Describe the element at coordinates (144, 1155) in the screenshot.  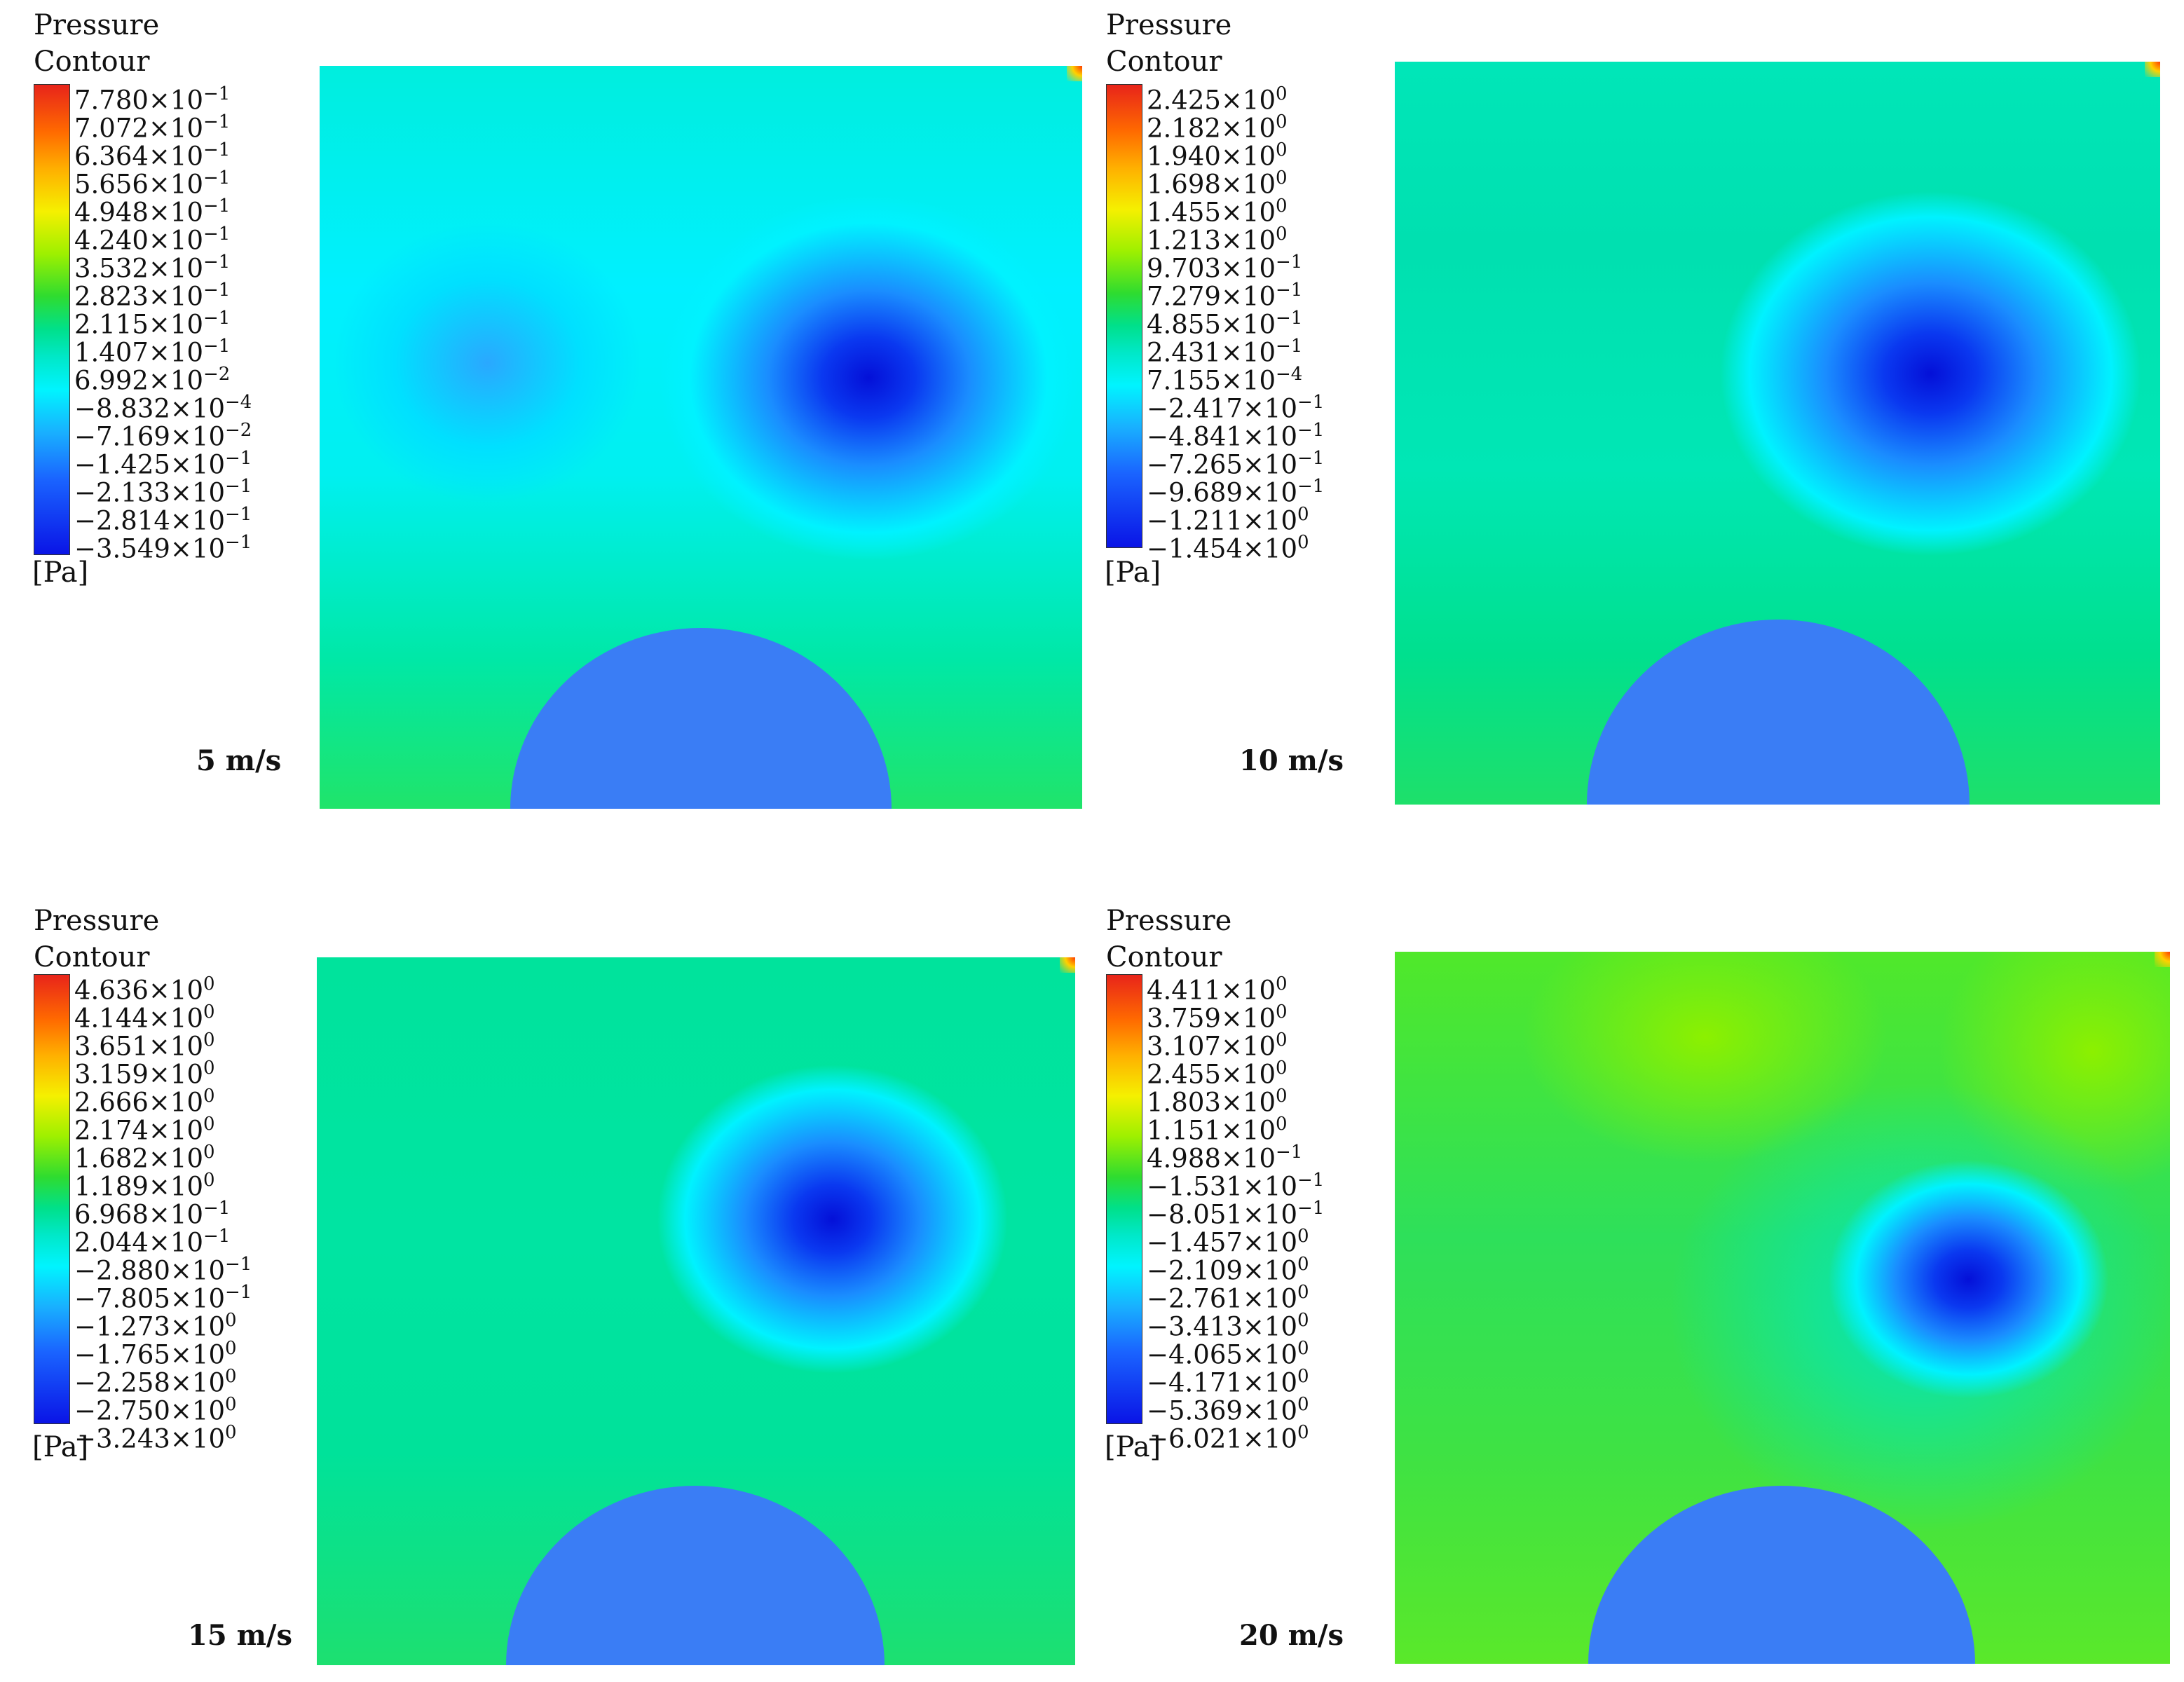
I see `colorbar-tick-label: 1.682×100` at that location.